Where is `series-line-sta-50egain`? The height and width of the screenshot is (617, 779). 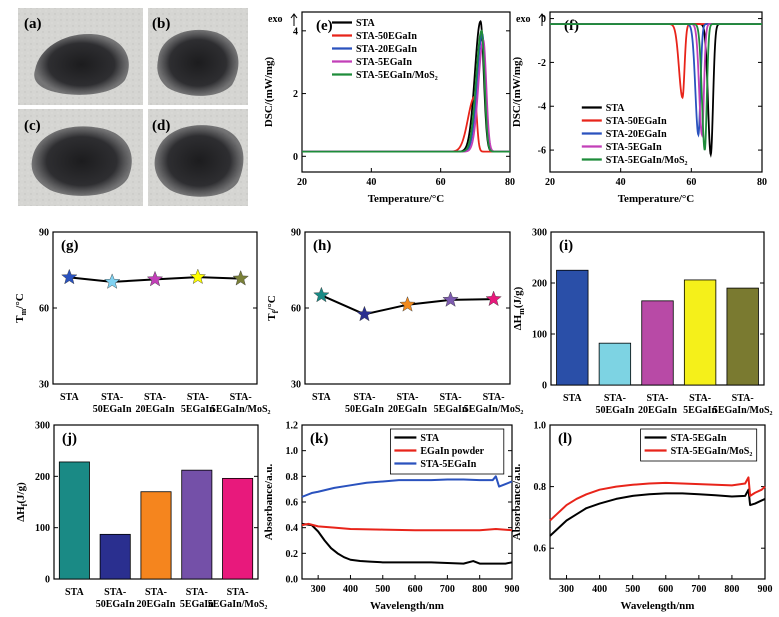
series-line-sta-50egain is located at coordinates (656, 61).